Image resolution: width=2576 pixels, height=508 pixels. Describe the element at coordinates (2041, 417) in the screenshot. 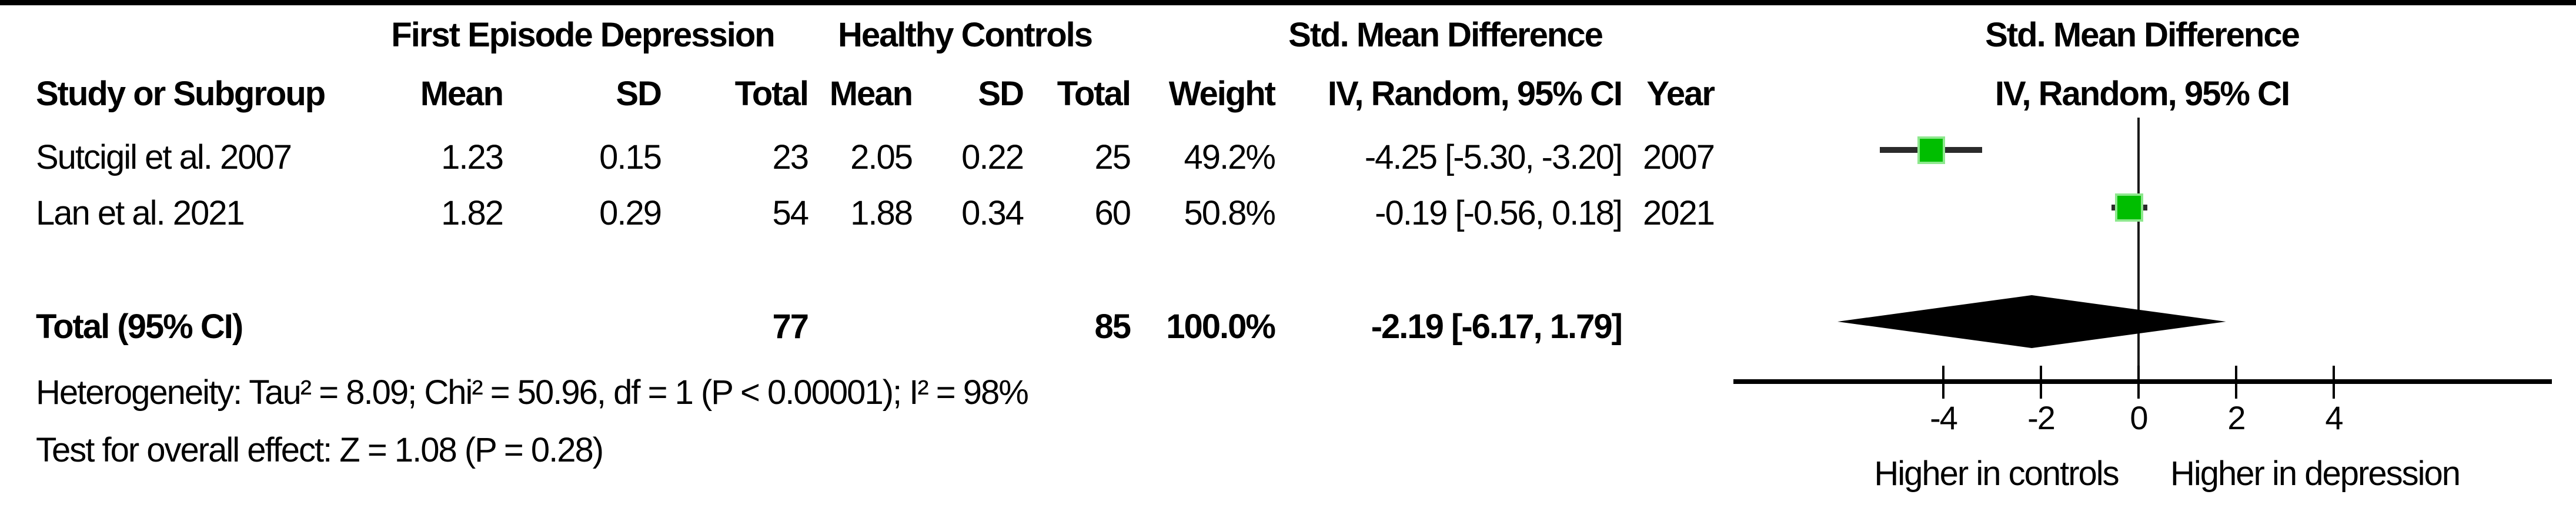

I see `axis-tick-label: -2` at that location.